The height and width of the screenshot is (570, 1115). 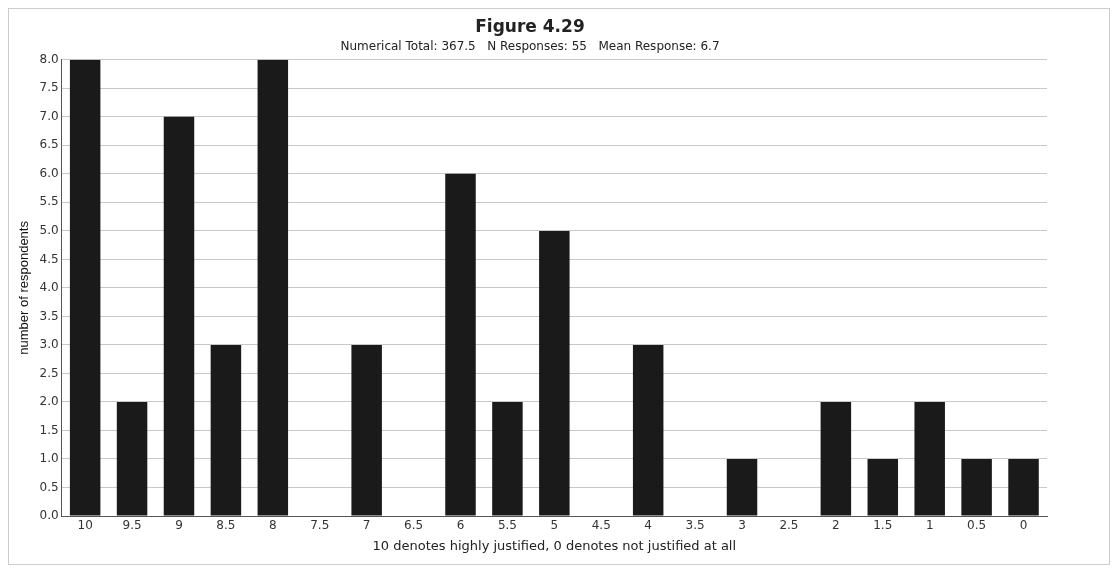 I want to click on x-axis-title: 10 denotes highly justified, 0 denotes not justified at all, so click(x=554, y=545).